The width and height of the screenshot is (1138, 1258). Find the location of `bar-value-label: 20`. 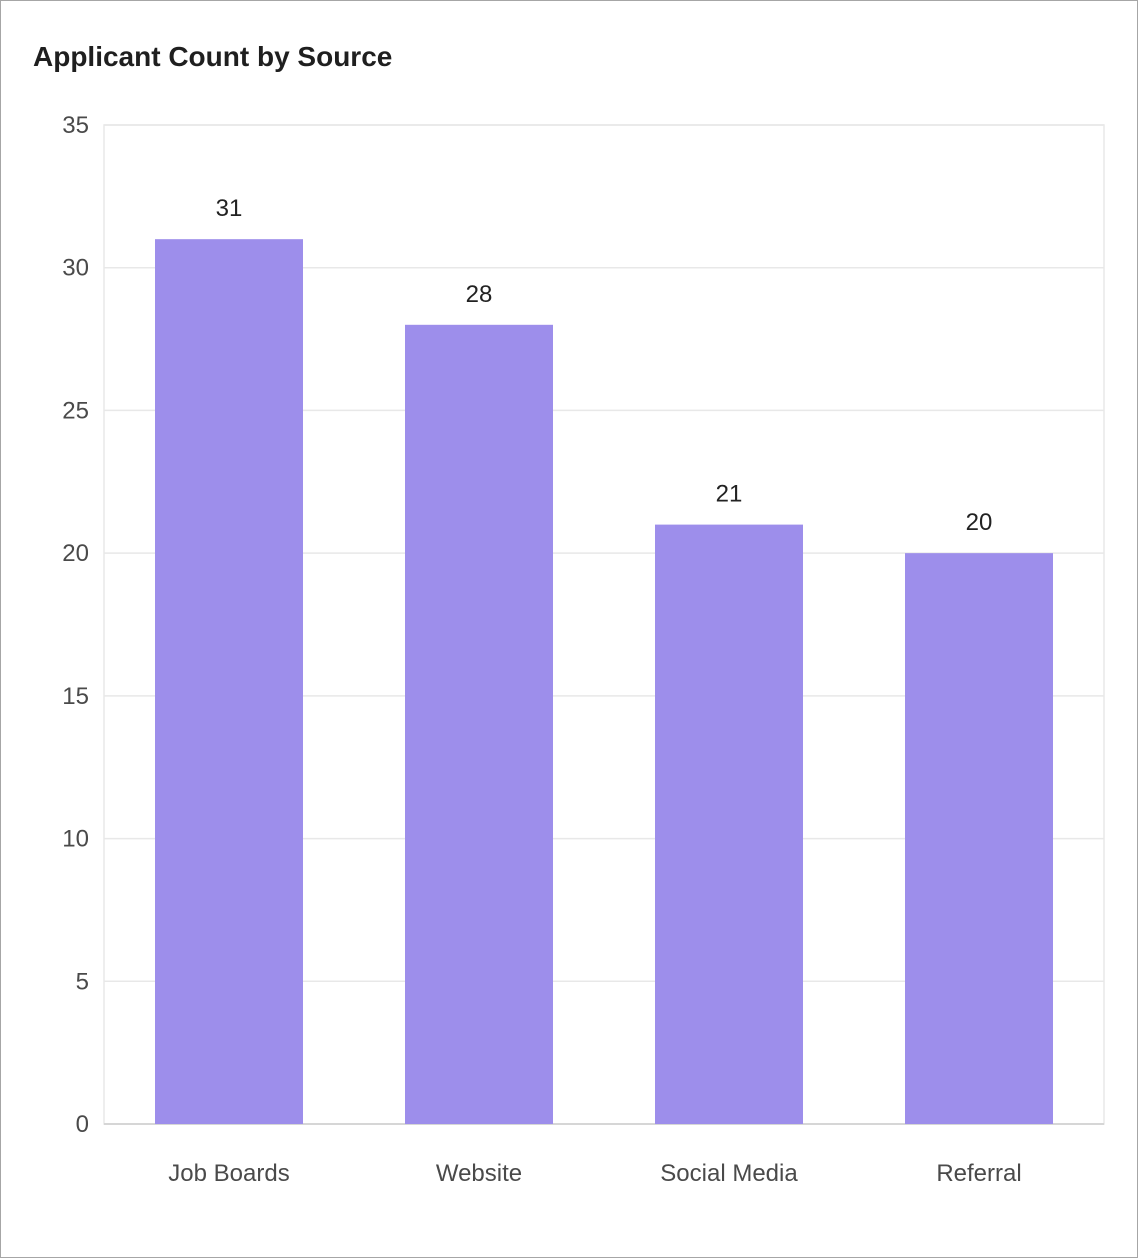

bar-value-label: 20 is located at coordinates (979, 522).